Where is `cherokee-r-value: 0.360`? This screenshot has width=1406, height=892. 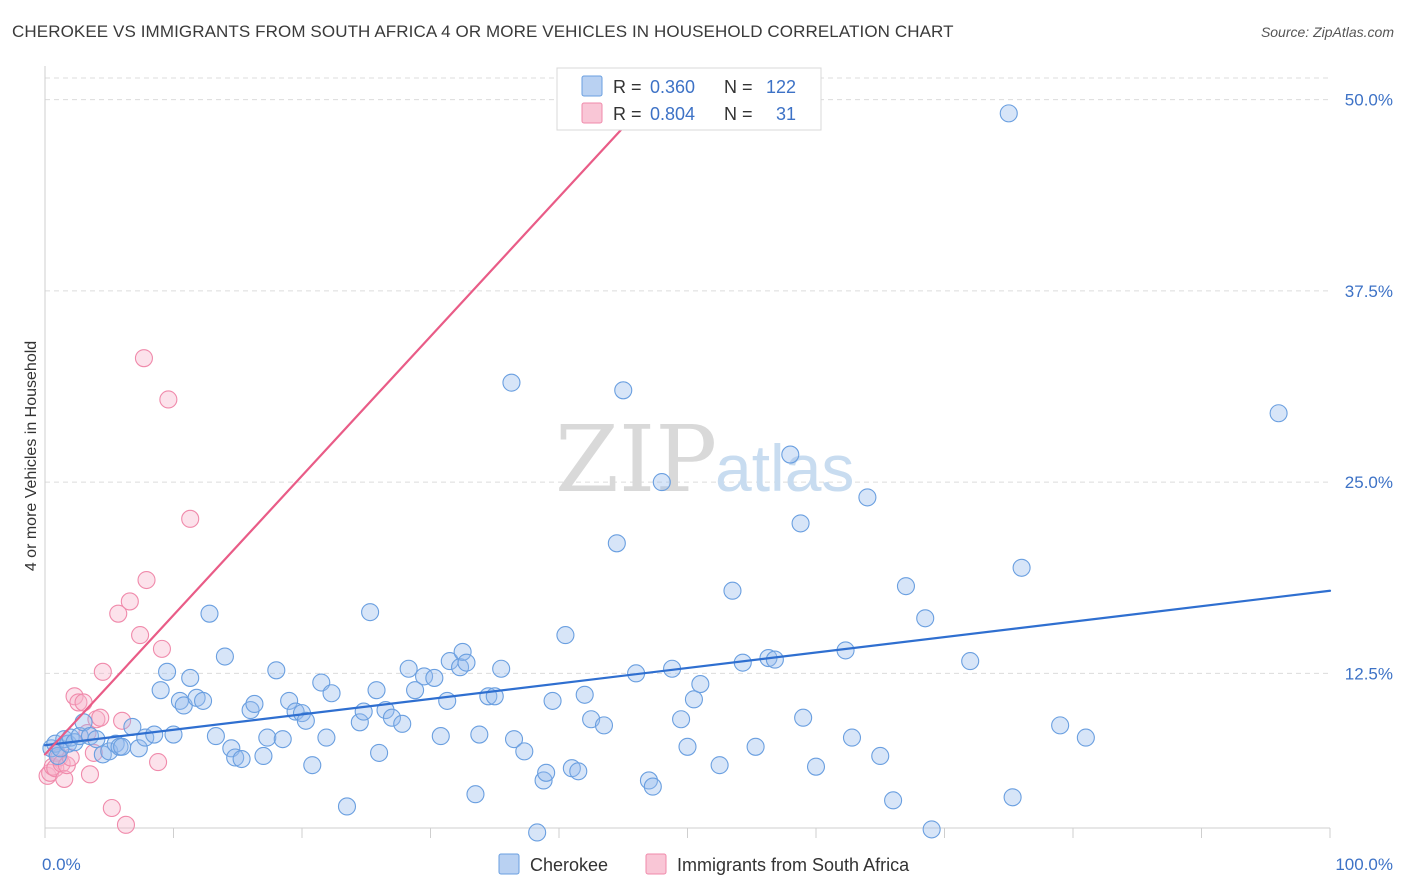
cherokee-r-value: 0.360 is located at coordinates (672, 87).